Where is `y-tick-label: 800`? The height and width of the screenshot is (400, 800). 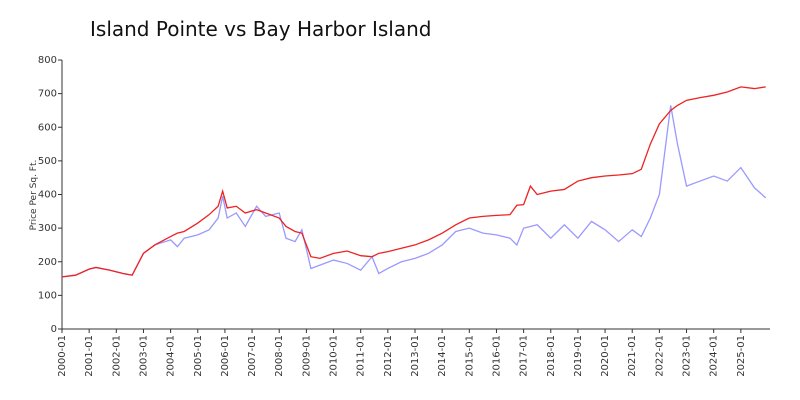
y-tick-label: 800 is located at coordinates (47, 60).